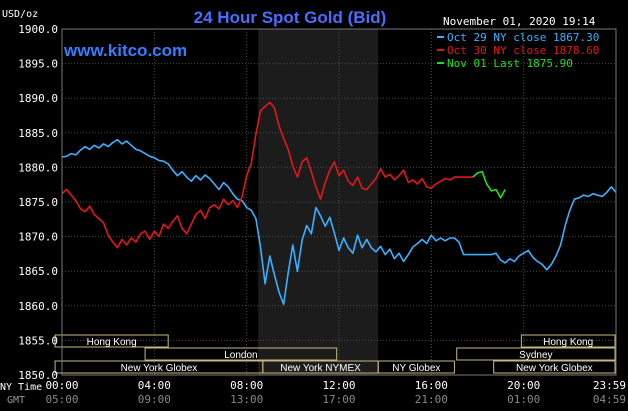 The height and width of the screenshot is (411, 628). I want to click on y-tick-label: 1875.0, so click(38, 202).